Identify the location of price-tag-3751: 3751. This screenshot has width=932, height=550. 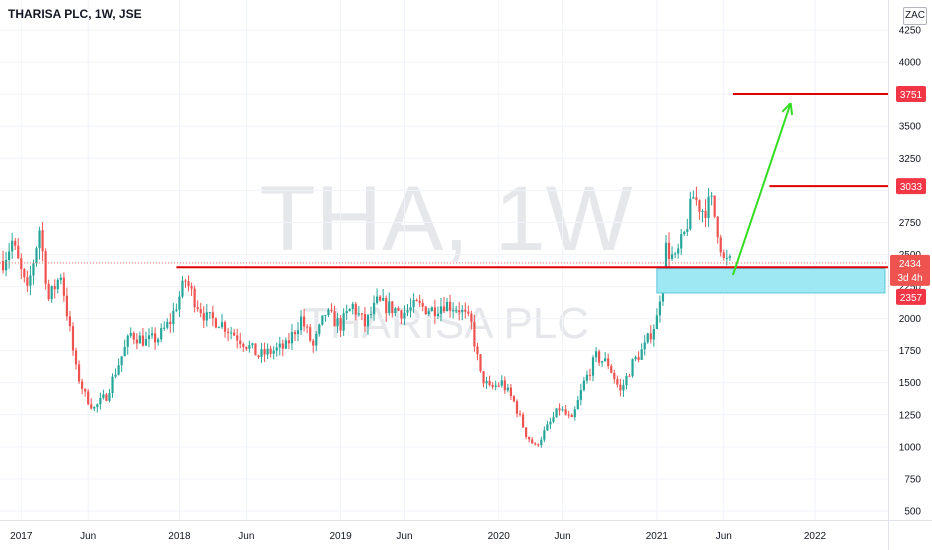
(911, 94).